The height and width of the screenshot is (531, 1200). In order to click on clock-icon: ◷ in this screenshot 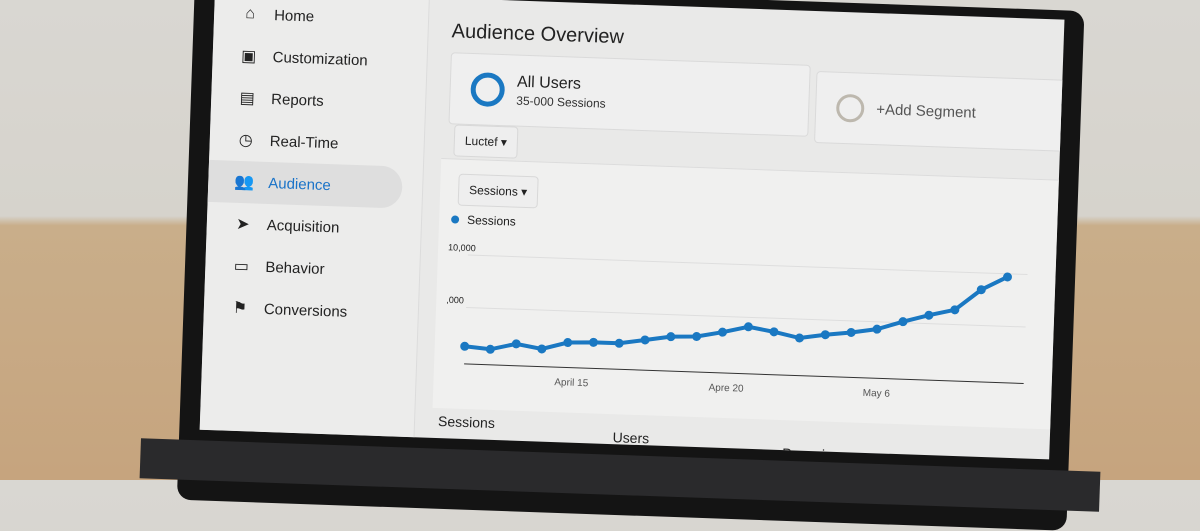, I will do `click(246, 140)`.